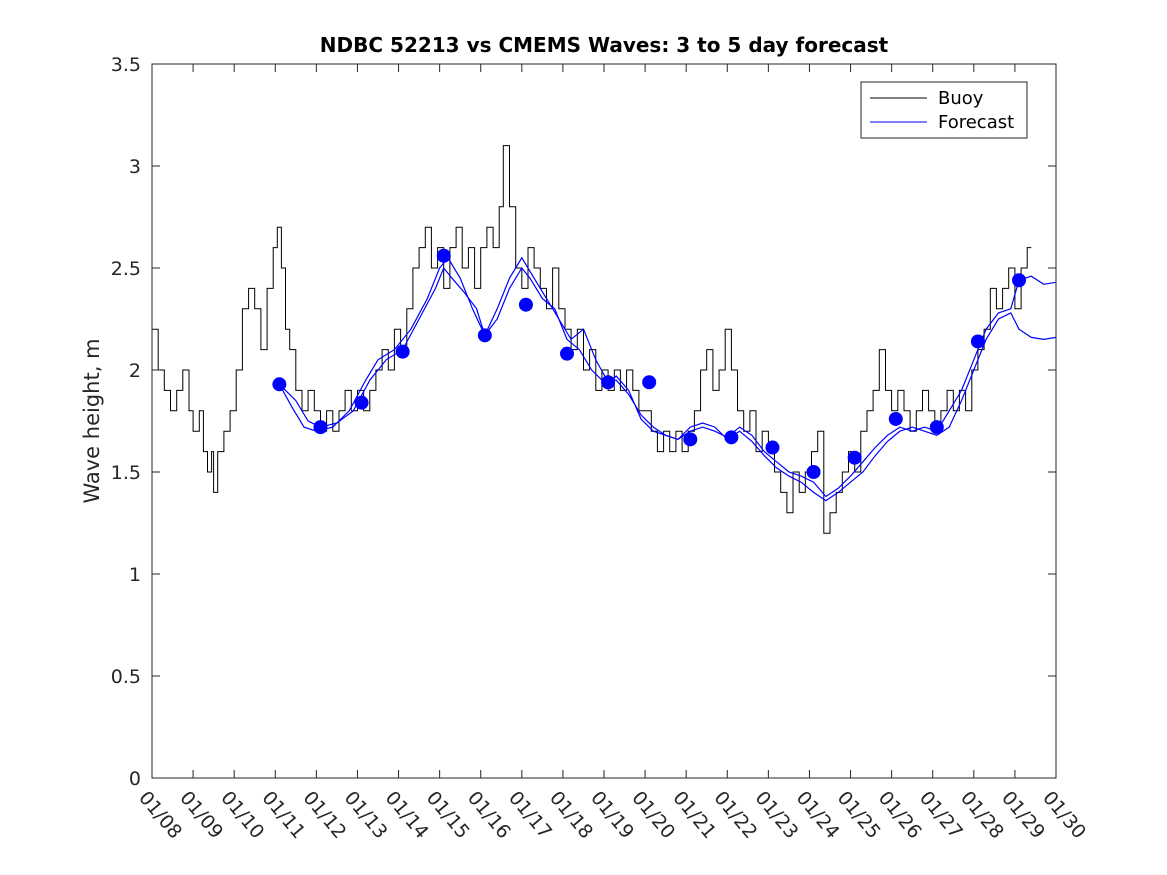 This screenshot has width=1167, height=875. What do you see at coordinates (135, 575) in the screenshot?
I see `y-tick-label: 1` at bounding box center [135, 575].